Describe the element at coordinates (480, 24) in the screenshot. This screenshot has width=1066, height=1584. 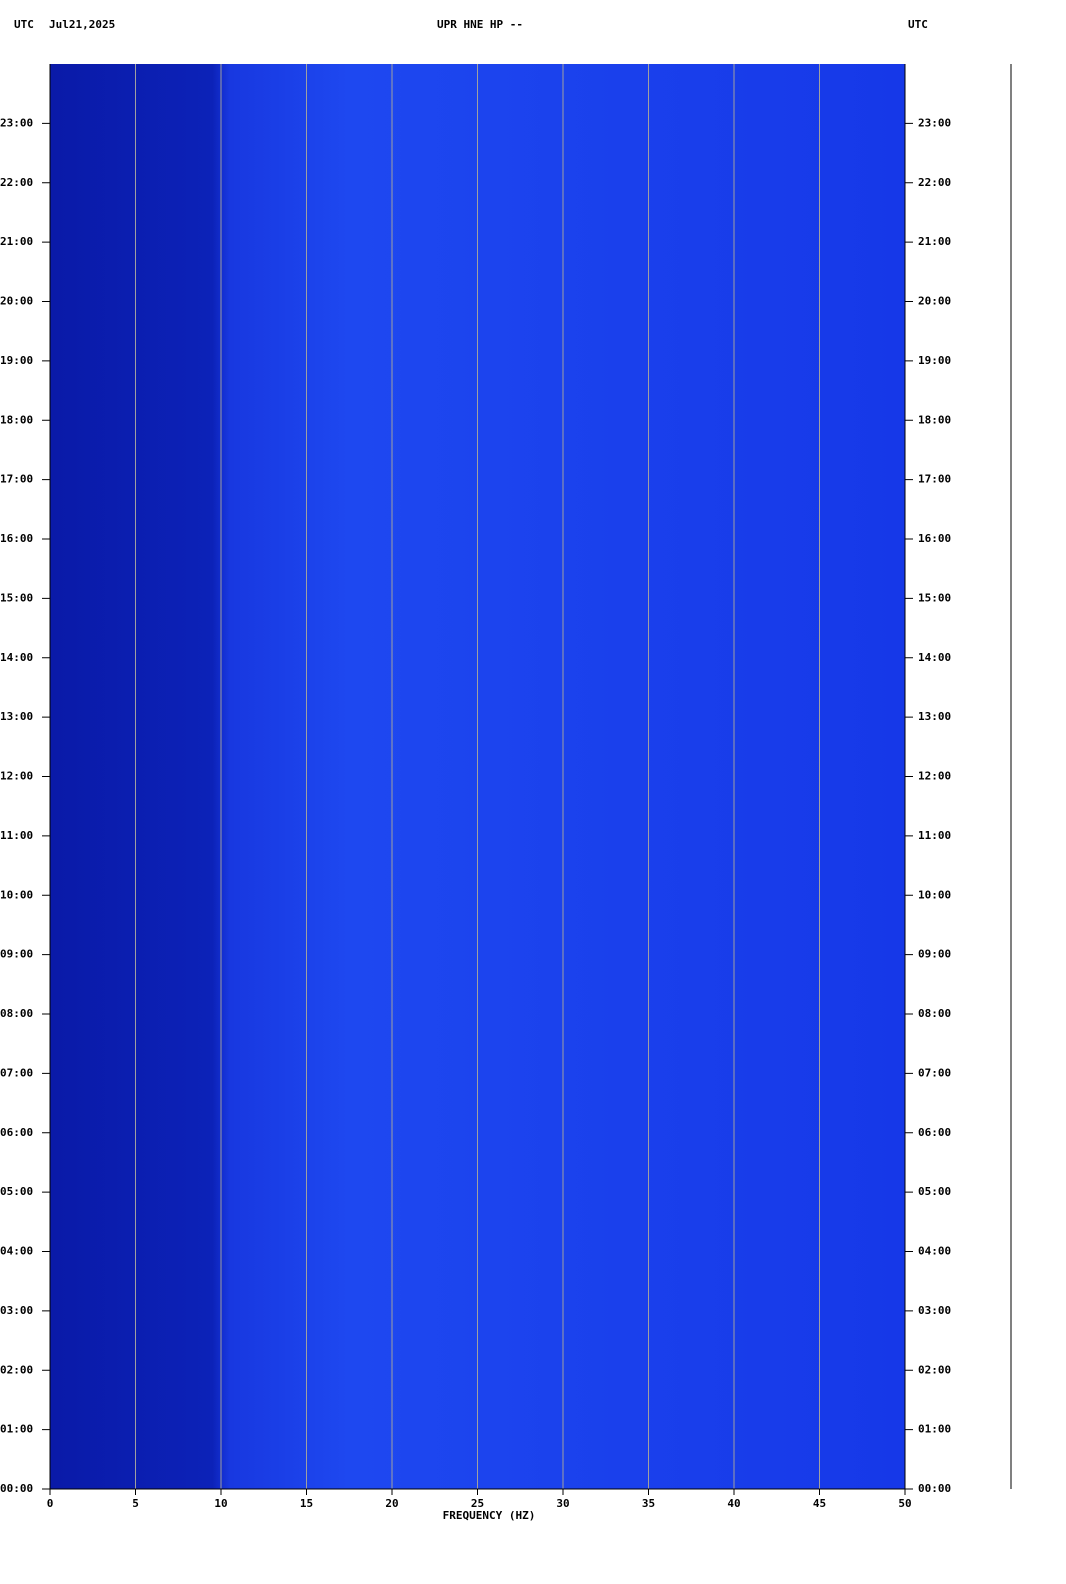
I see `chart-title: UPR HNE HP --` at that location.